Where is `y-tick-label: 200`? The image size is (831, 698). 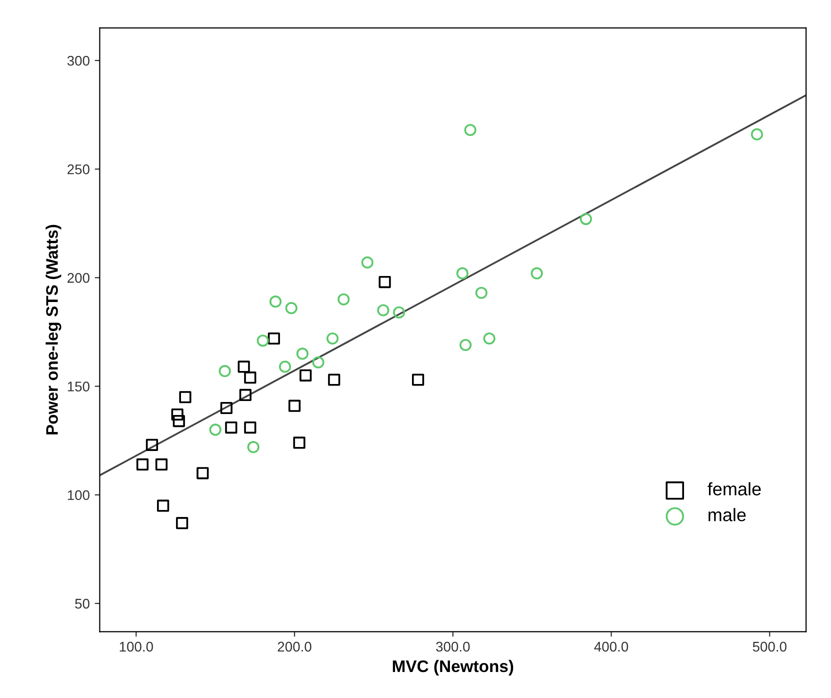
y-tick-label: 200 is located at coordinates (79, 278).